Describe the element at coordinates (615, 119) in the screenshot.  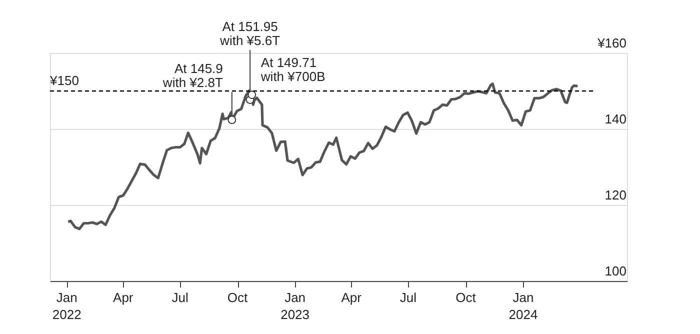
I see `y-tick-label: 140` at that location.